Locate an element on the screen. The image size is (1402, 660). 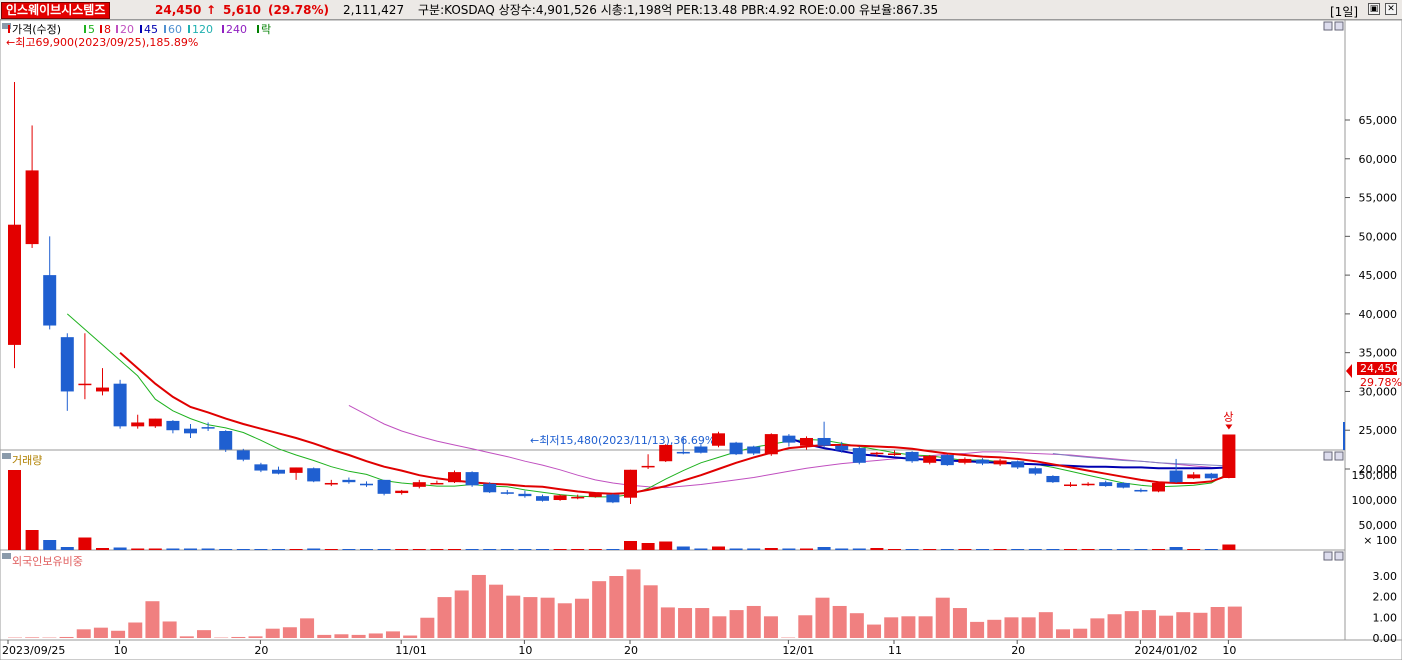
low-price-annotation: ←최저15,480(2023/11/13),36.69% is located at coordinates (622, 440).